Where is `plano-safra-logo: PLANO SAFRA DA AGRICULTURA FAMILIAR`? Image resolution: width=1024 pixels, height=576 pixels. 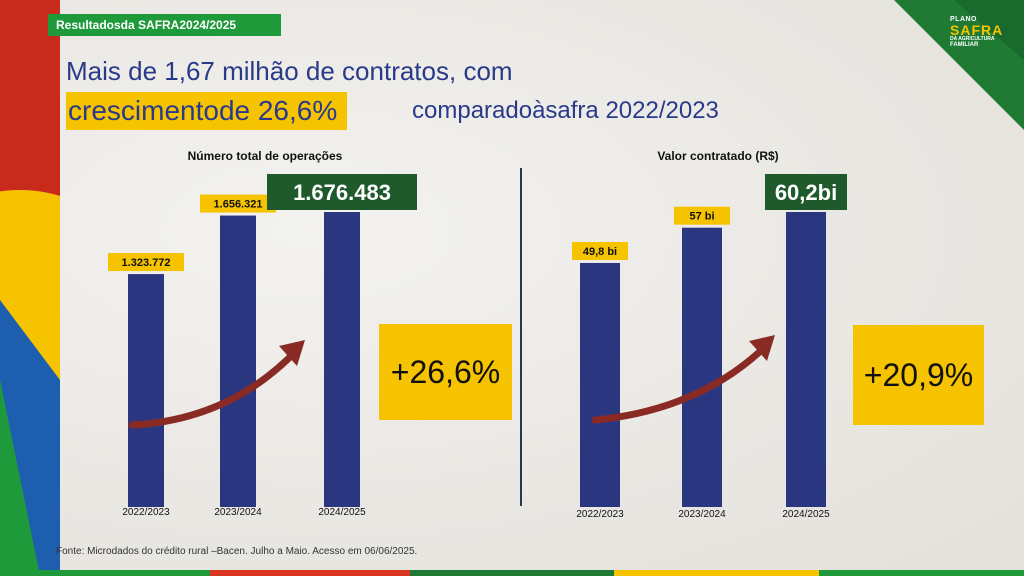 plano-safra-logo: PLANO SAFRA DA AGRICULTURA FAMILIAR is located at coordinates (977, 32).